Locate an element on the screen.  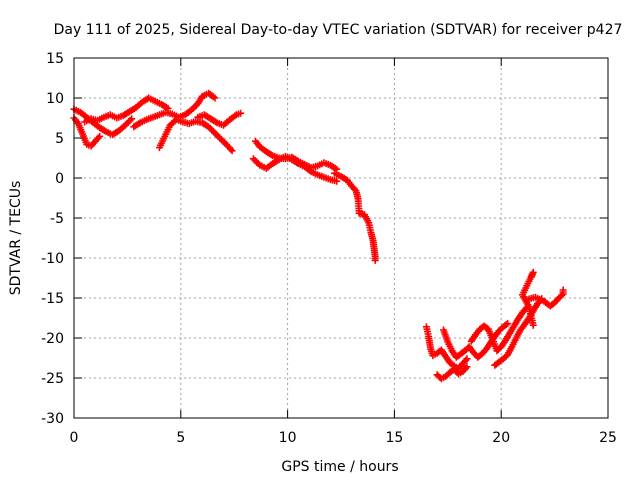
series-sat-track-h is located at coordinates (295, 168).